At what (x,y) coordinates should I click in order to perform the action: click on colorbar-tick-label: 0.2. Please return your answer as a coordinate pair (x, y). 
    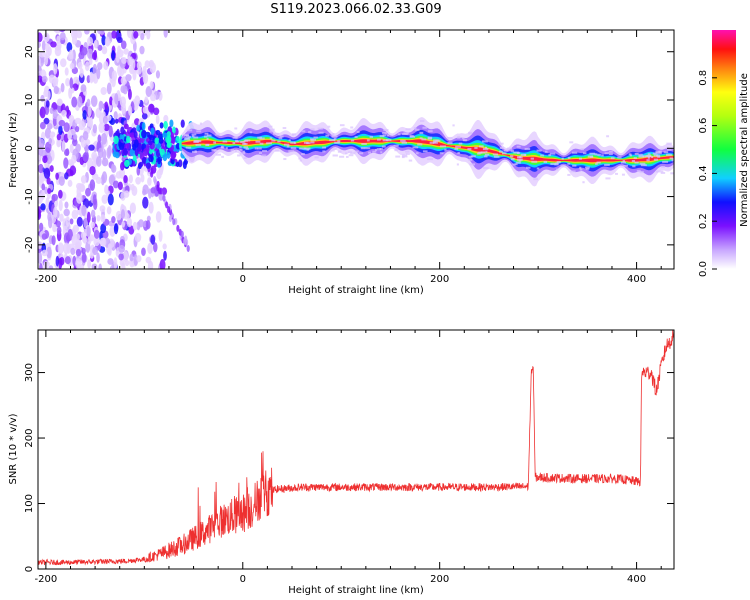
    Looking at the image, I should click on (703, 221).